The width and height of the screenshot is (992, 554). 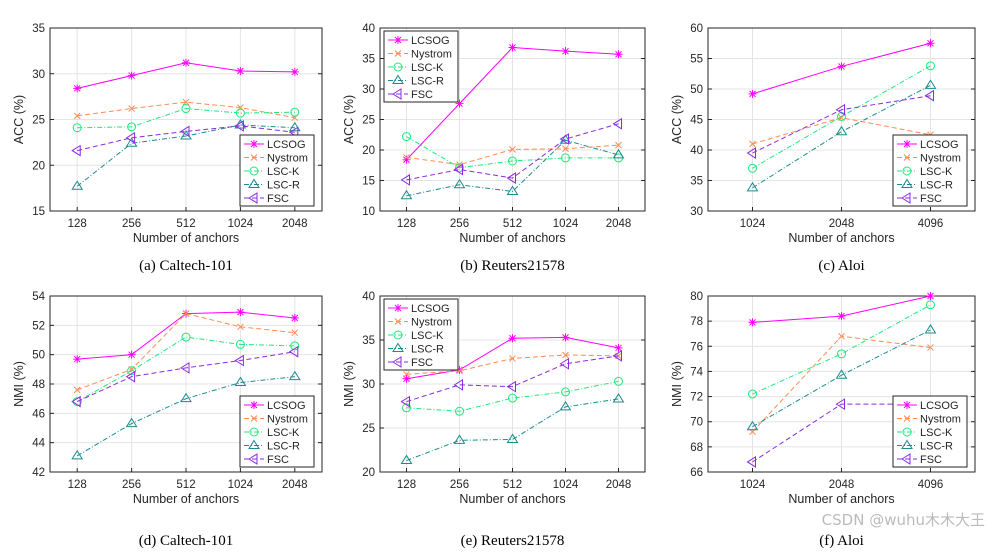 What do you see at coordinates (619, 224) in the screenshot?
I see `x-tick-label: 2048` at bounding box center [619, 224].